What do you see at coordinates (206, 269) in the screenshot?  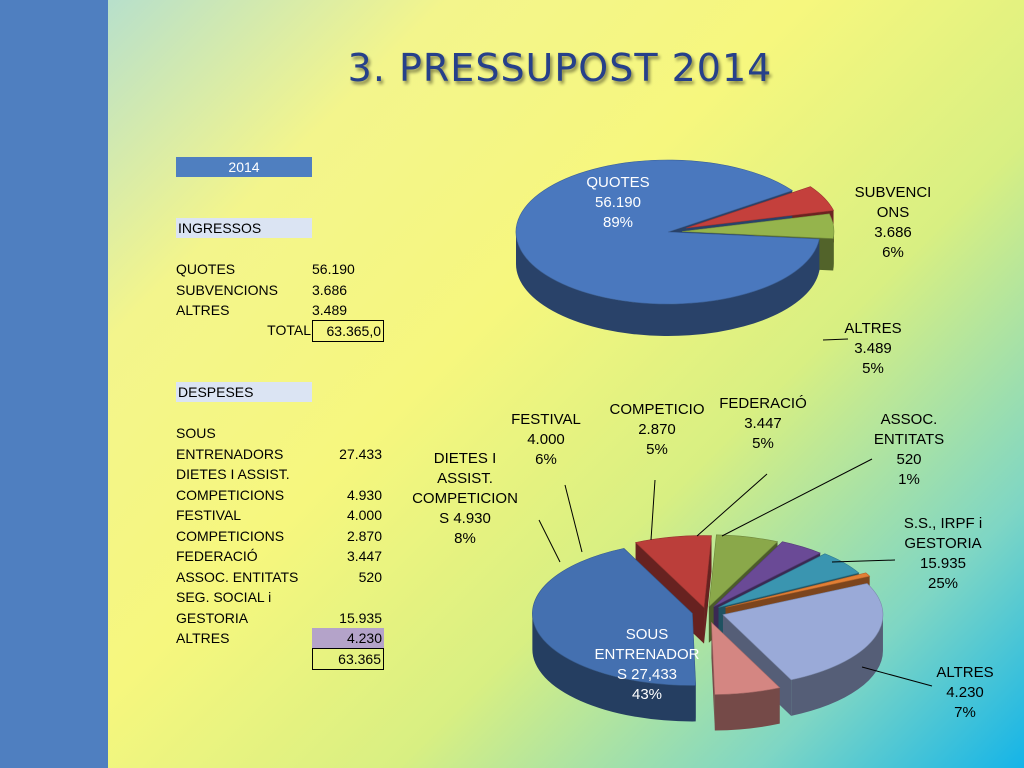 I see `income-row-label: QUOTES` at bounding box center [206, 269].